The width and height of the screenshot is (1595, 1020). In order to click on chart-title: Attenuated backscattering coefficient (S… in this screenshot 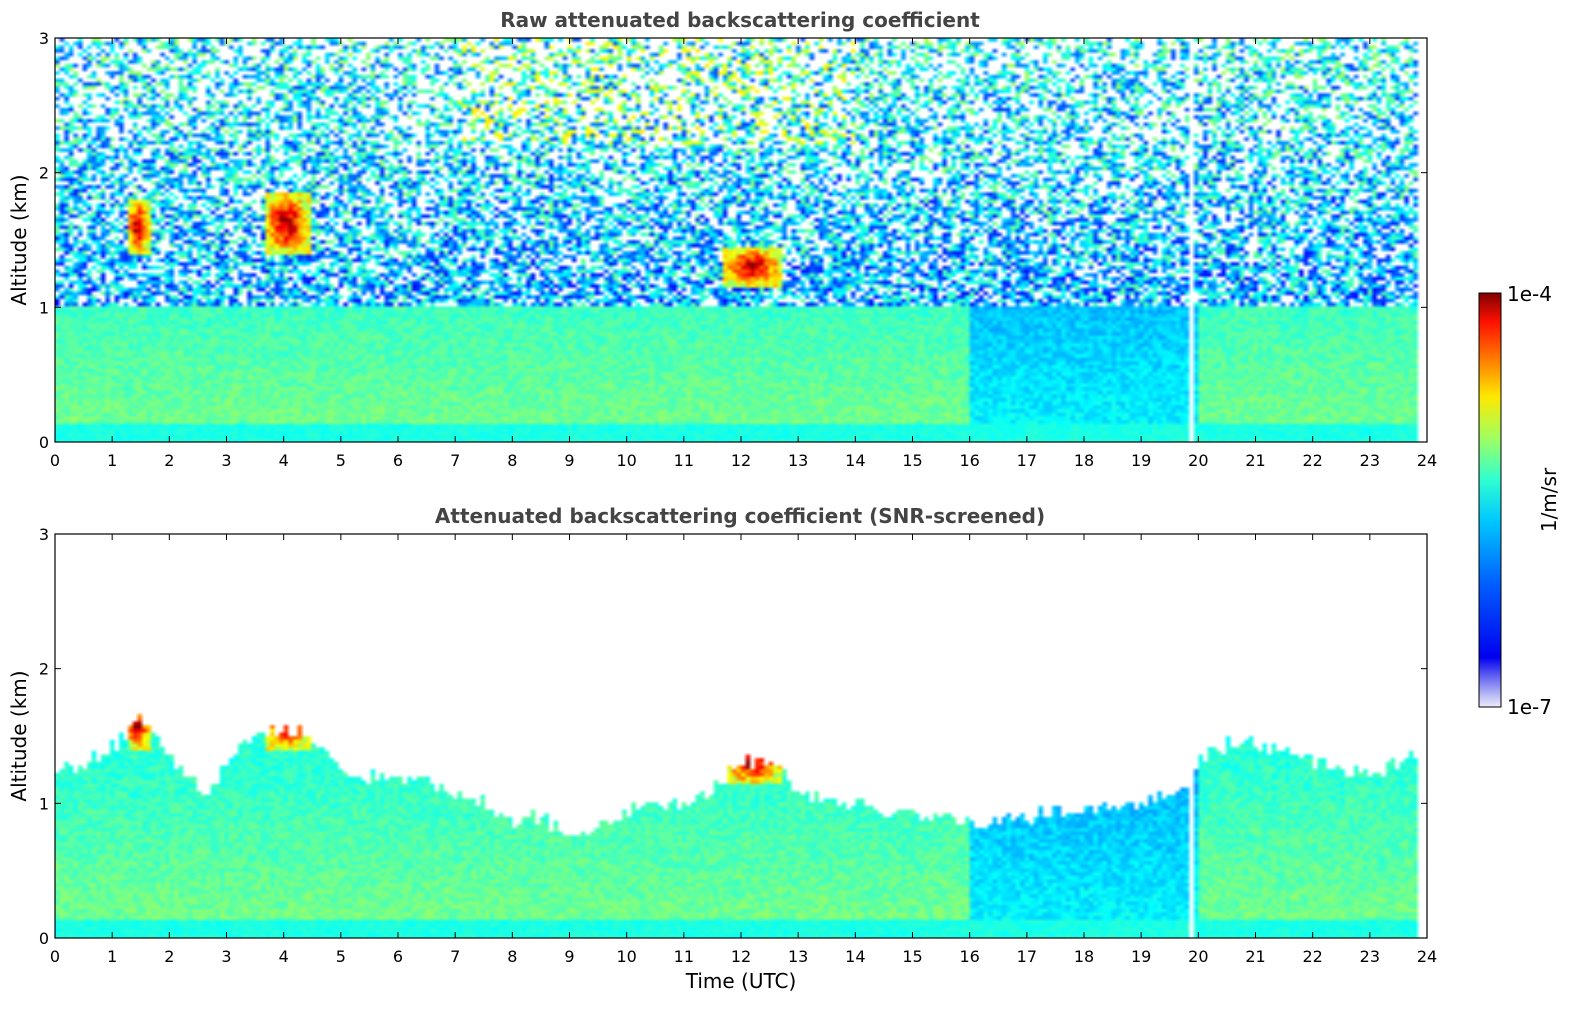, I will do `click(740, 516)`.